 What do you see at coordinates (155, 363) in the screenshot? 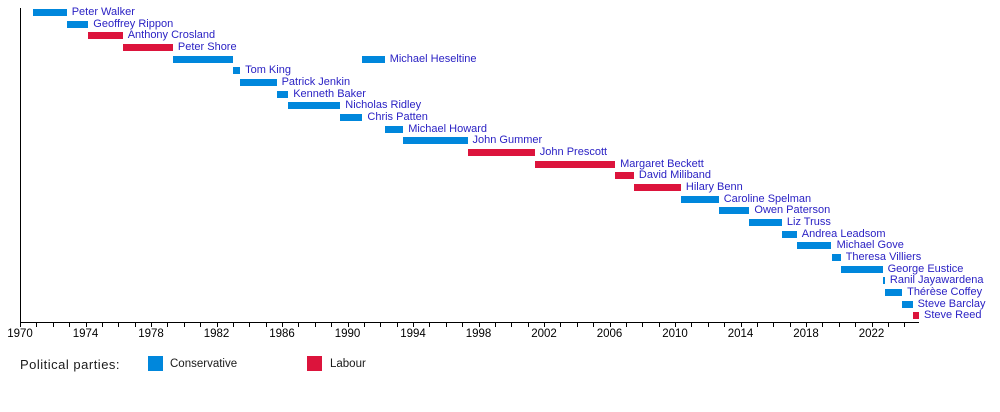
I see `conservative-color-swatch` at bounding box center [155, 363].